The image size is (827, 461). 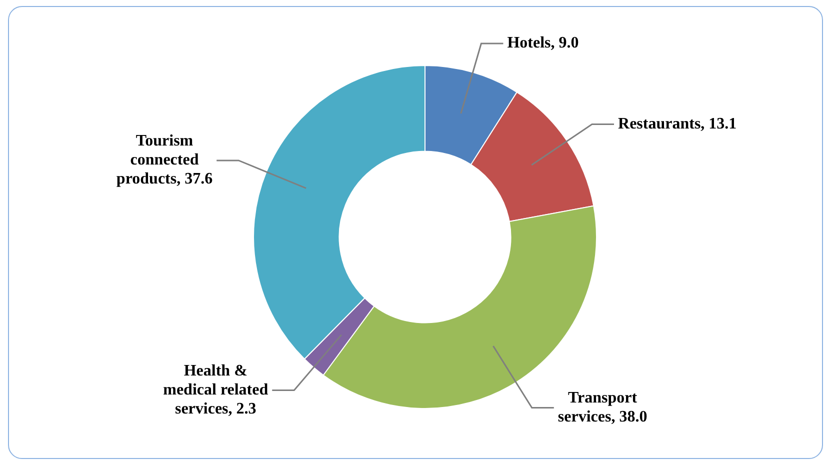 I want to click on slice-label: Restaurants, 13.1, so click(x=677, y=123).